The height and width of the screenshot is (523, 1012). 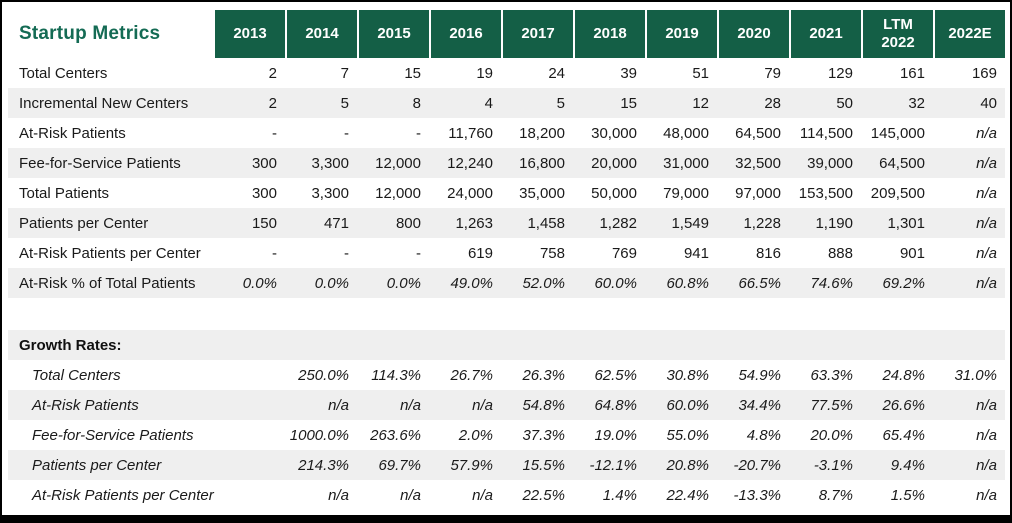 What do you see at coordinates (984, 73) in the screenshot?
I see `cell-value: 169` at bounding box center [984, 73].